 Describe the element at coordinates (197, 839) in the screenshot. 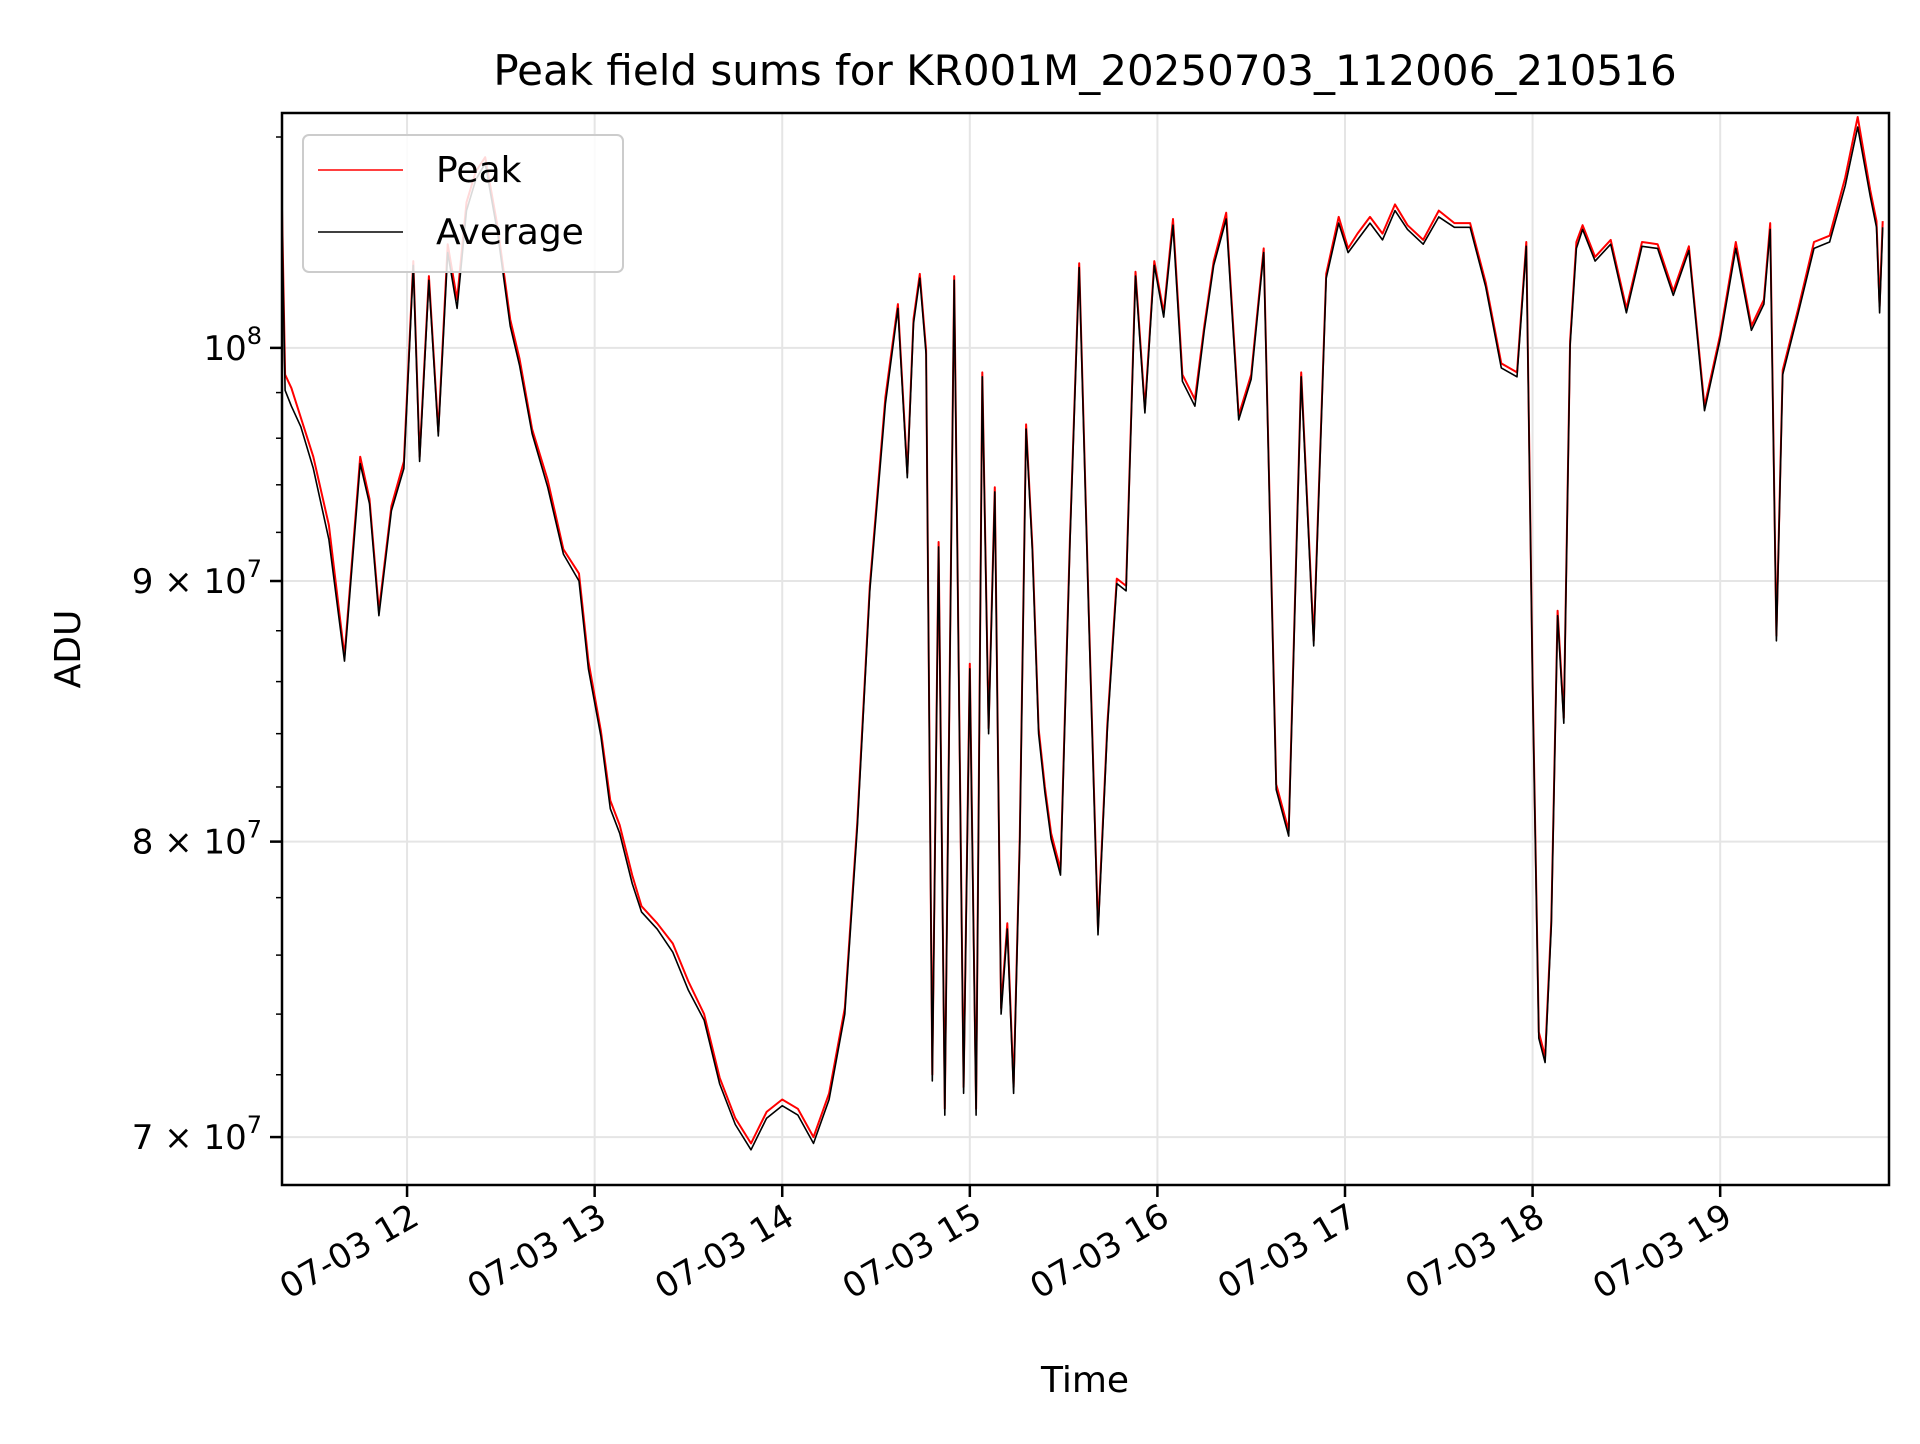

I see `y-tick-label: 8 × 107` at that location.